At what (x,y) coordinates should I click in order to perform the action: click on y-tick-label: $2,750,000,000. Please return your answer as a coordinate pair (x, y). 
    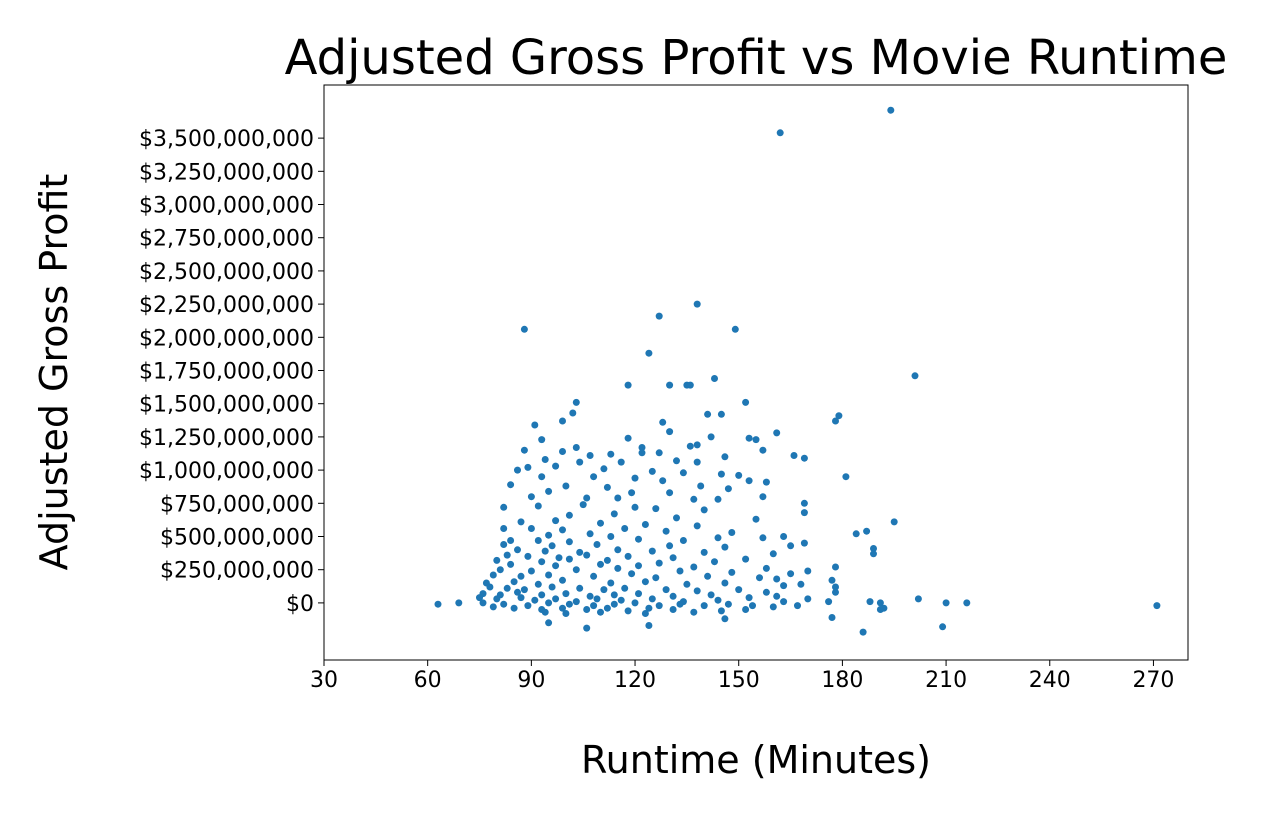
    Looking at the image, I should click on (226, 239).